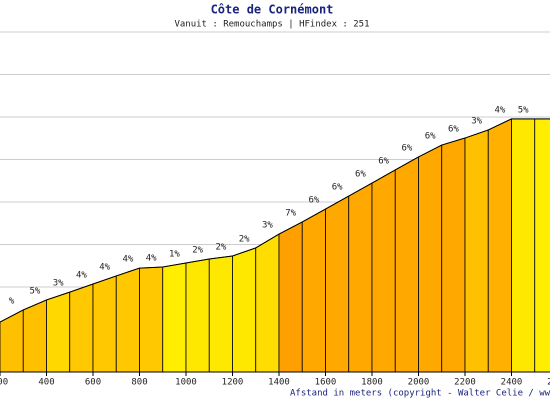 The image size is (550, 400). What do you see at coordinates (290, 213) in the screenshot?
I see `gradient-label: 7%` at bounding box center [290, 213].